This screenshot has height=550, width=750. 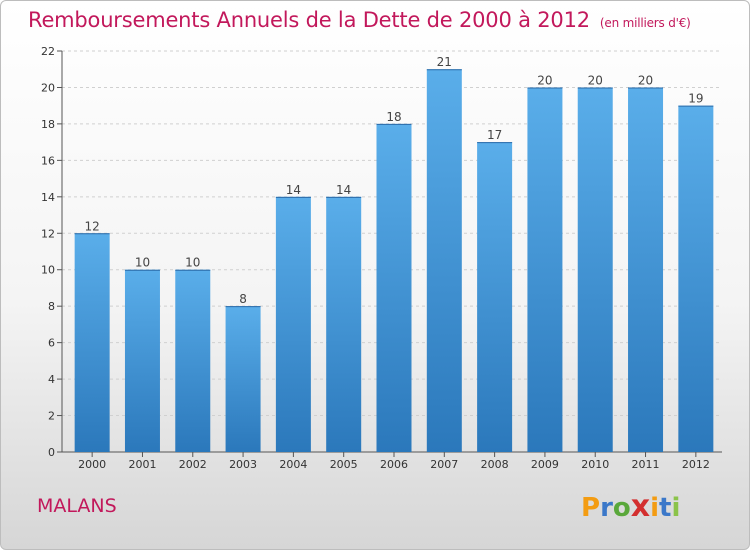 What do you see at coordinates (51, 306) in the screenshot?
I see `y-tick-label: 8` at bounding box center [51, 306].